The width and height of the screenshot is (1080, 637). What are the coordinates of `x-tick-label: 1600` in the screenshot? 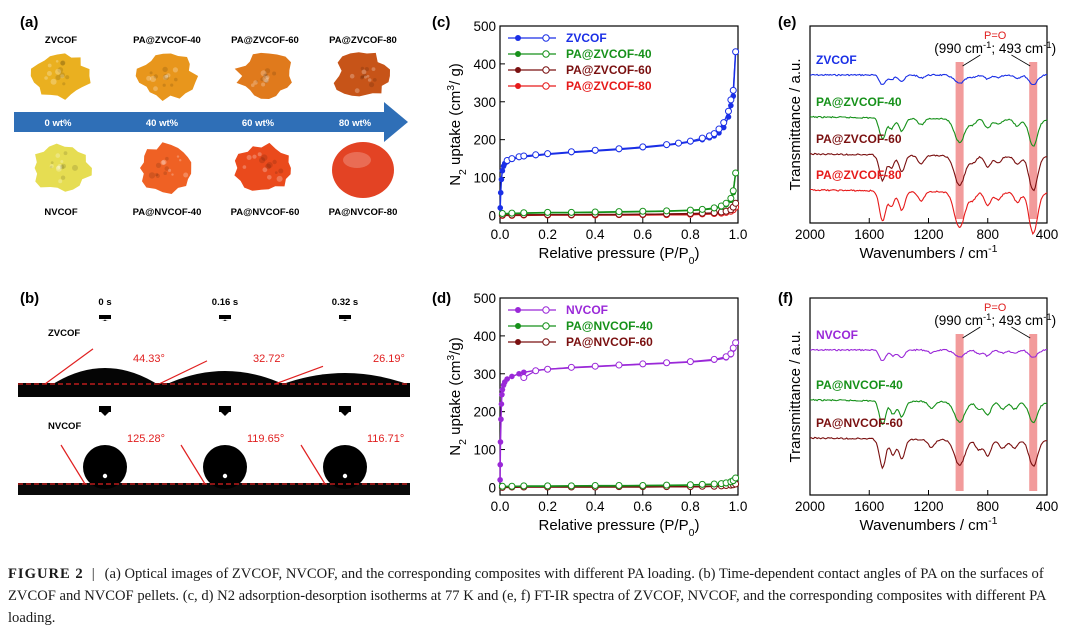 It's located at (869, 234).